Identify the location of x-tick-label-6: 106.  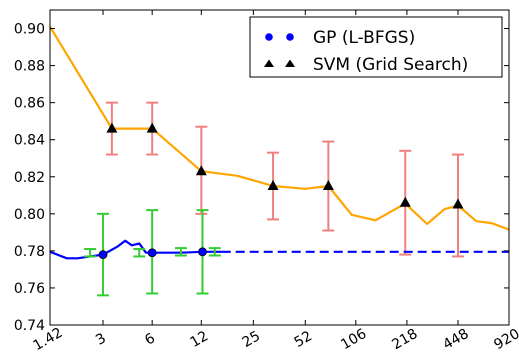
(353, 339).